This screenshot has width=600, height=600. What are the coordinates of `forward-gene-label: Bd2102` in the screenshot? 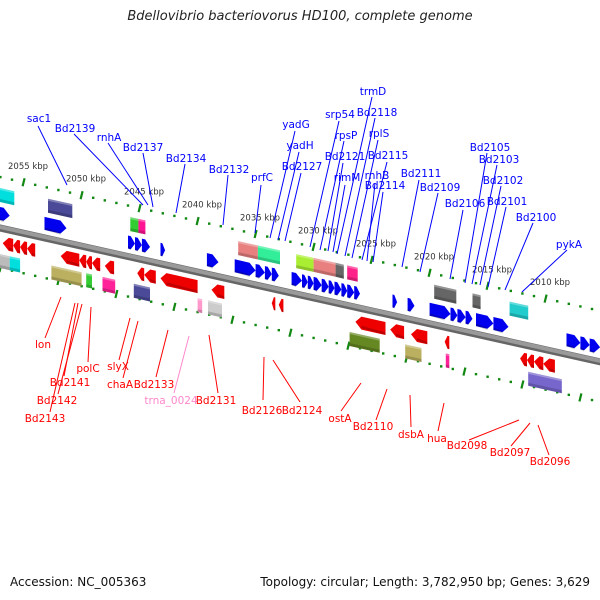 It's located at (503, 181).